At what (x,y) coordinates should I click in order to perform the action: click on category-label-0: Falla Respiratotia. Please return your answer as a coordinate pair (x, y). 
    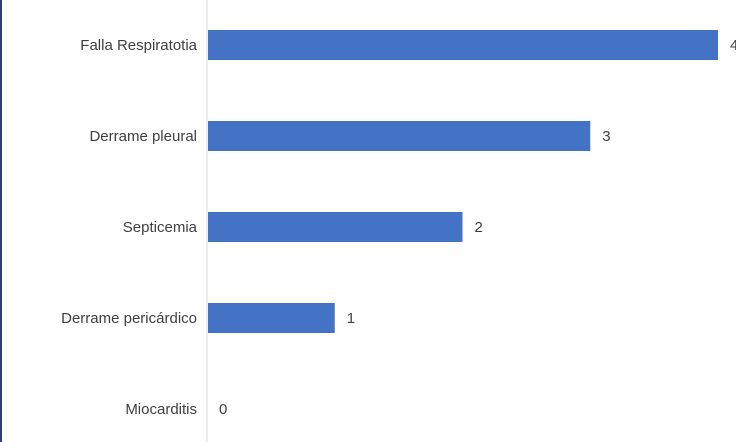
    Looking at the image, I should click on (138, 45).